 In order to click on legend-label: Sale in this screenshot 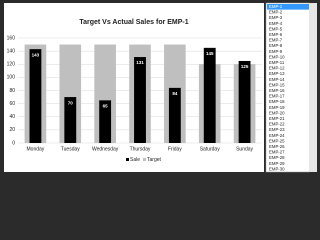, I will do `click(135, 160)`.